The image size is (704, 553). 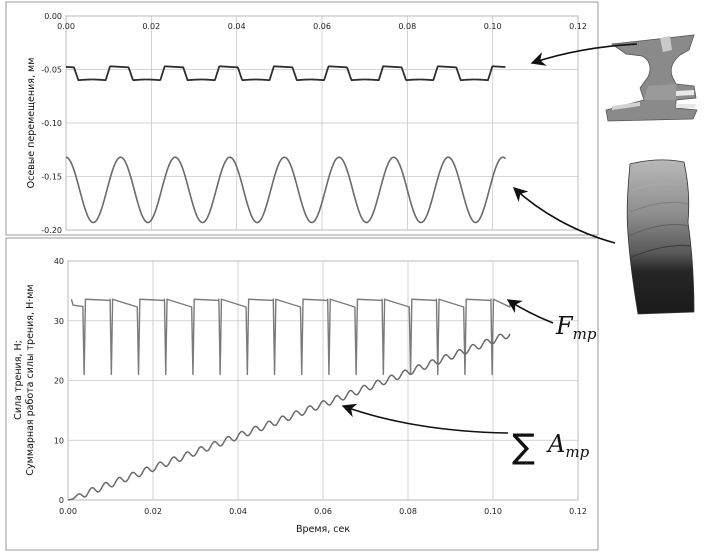 I want to click on top-x-tick-labels: 0.00 0.02 0.04 0.06 0.08 0.10 0.12, so click(x=322, y=26).